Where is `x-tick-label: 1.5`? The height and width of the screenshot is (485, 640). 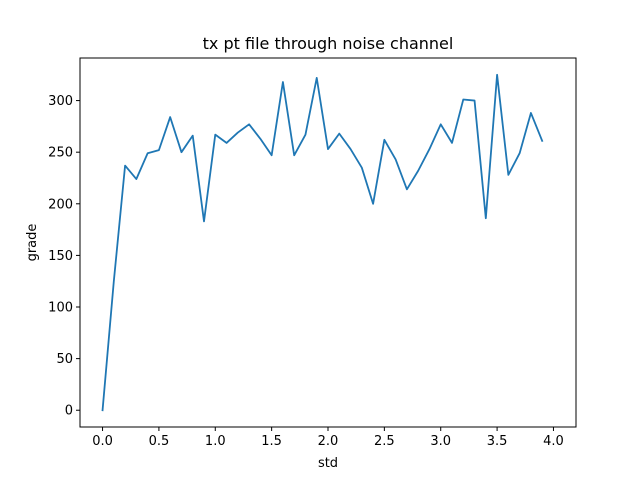
x-tick-label: 1.5 is located at coordinates (271, 441).